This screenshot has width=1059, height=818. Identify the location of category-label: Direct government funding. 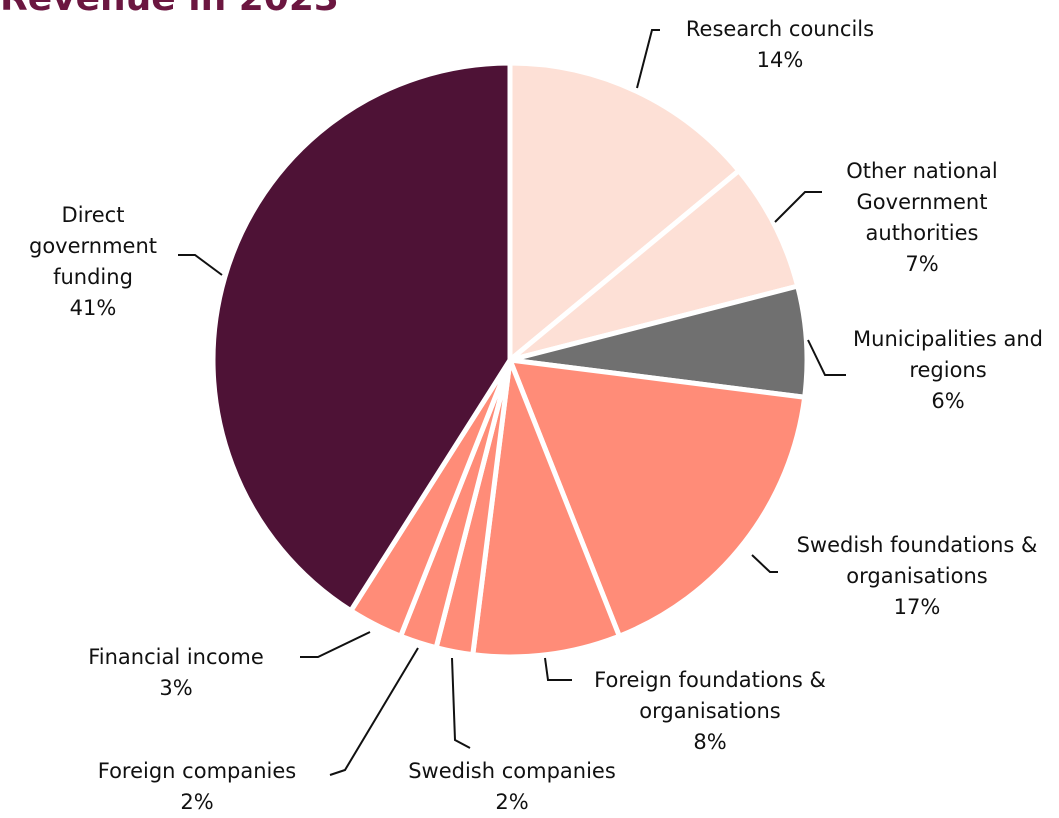
(93, 246).